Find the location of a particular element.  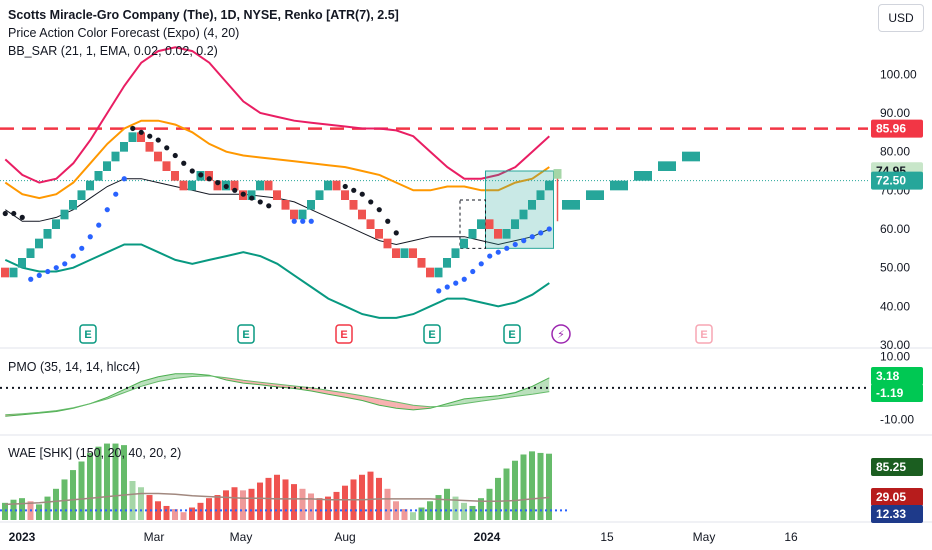

pmo-pane is located at coordinates (434, 395).